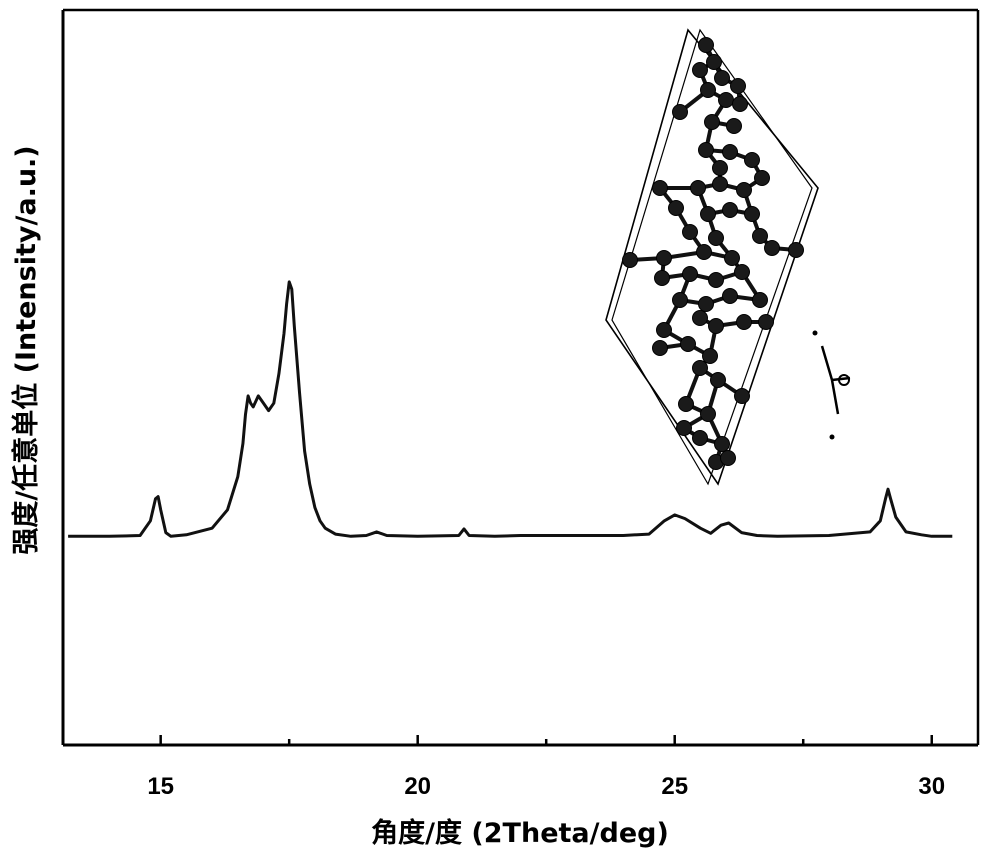  I want to click on x-tick-label: 30, so click(931, 786).